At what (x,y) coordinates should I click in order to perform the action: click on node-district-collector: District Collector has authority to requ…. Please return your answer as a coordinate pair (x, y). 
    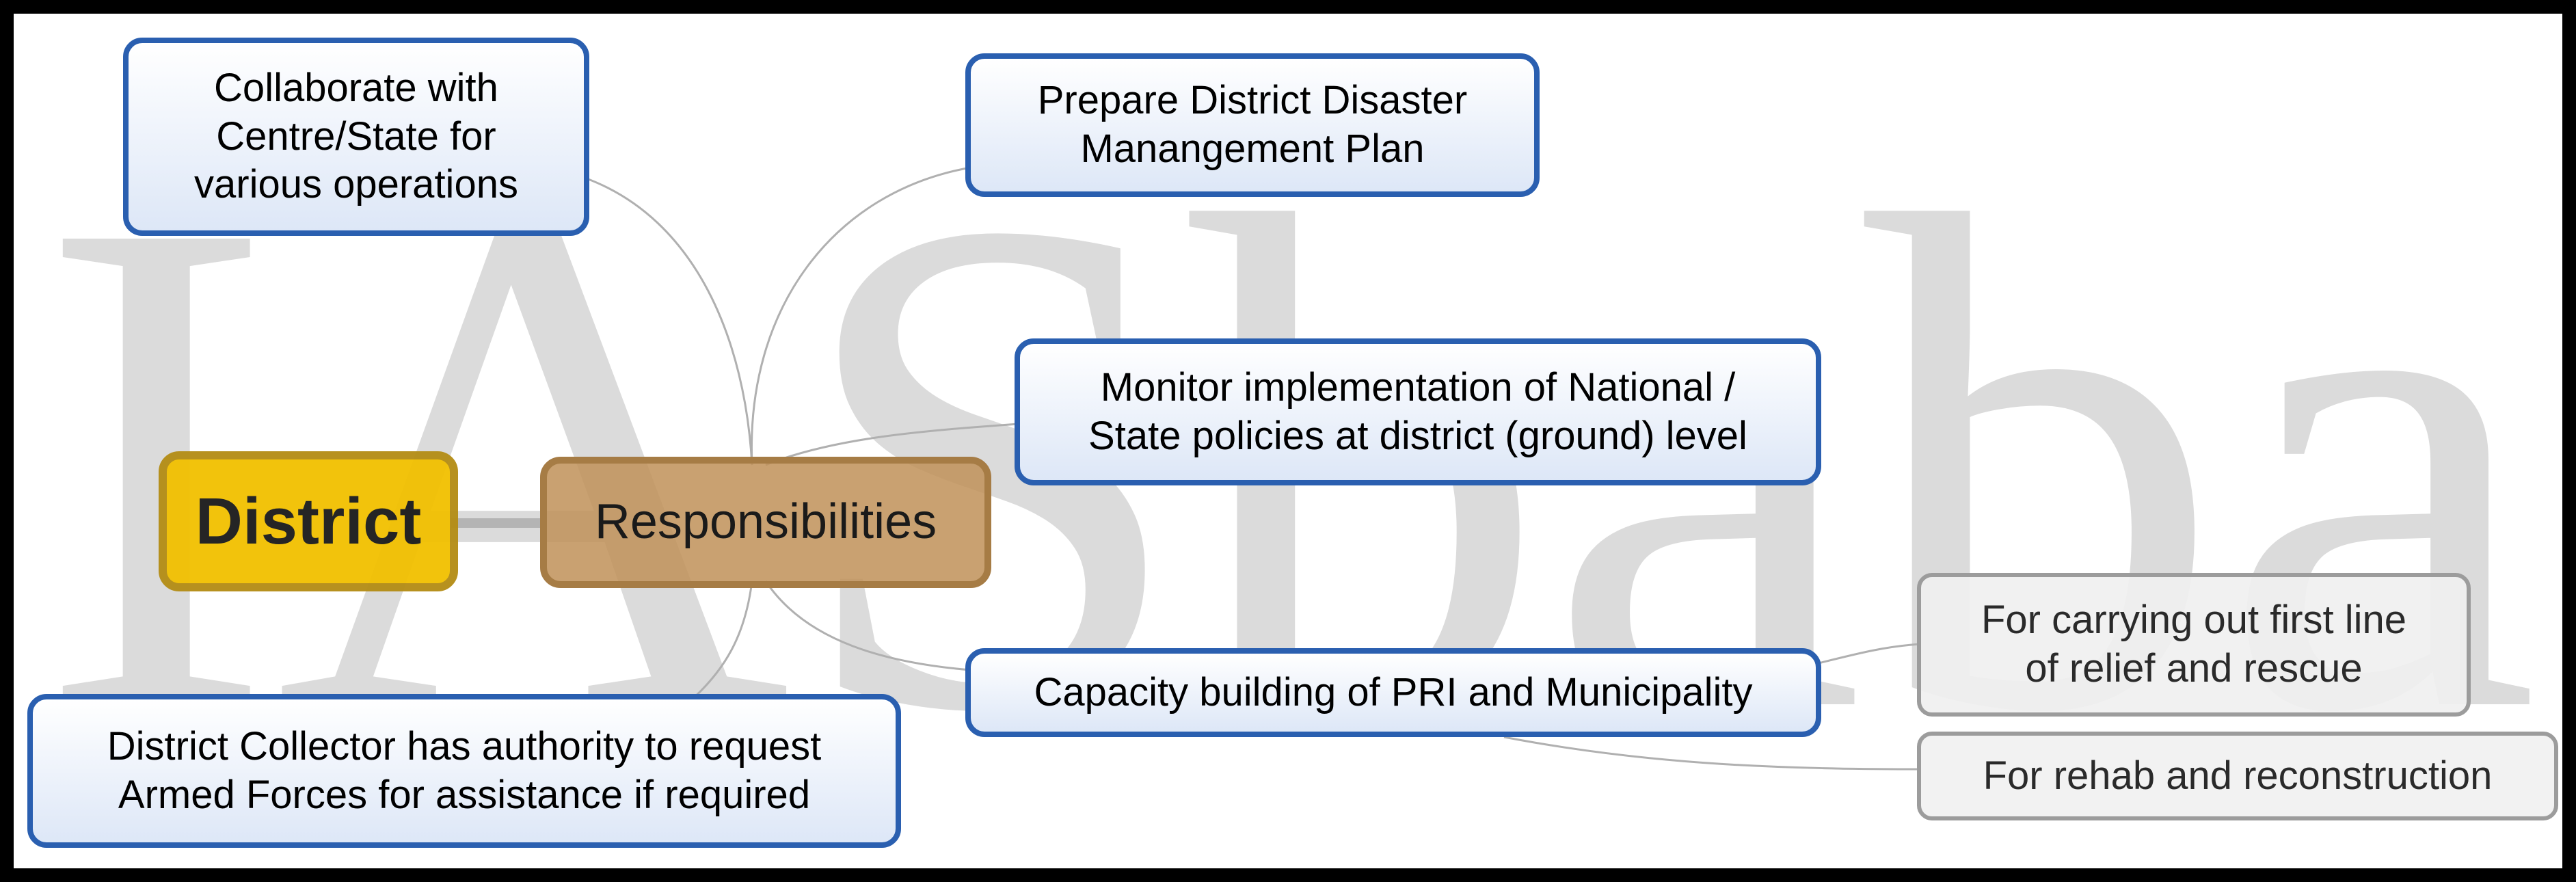
    Looking at the image, I should click on (464, 771).